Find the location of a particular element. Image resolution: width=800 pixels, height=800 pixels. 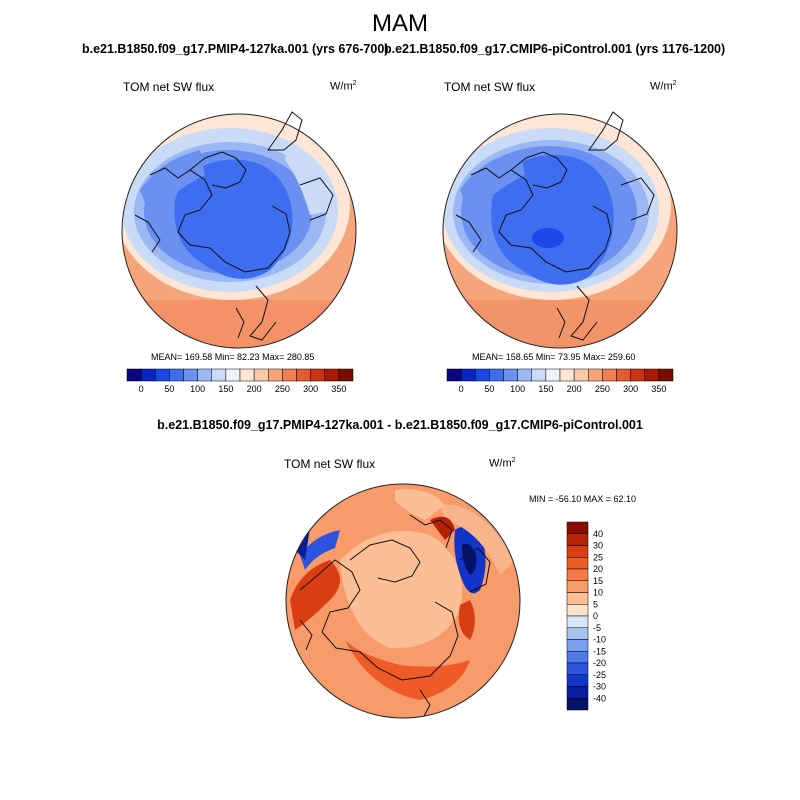

colorbar-panel-2: 0 50 100 150 200 250 300 350 is located at coordinates (560, 381).